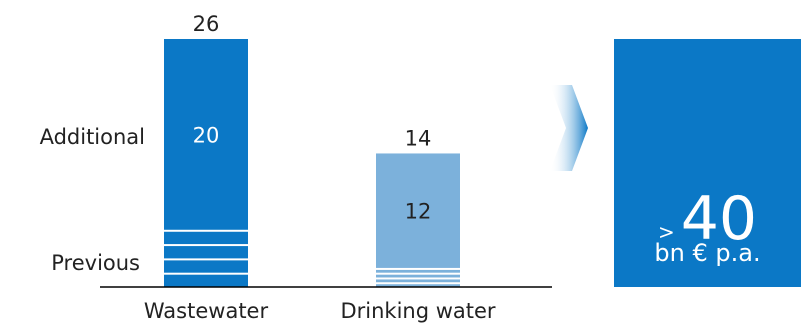 The width and height of the screenshot is (801, 328). I want to click on series-label-additional: Additional, so click(92, 137).